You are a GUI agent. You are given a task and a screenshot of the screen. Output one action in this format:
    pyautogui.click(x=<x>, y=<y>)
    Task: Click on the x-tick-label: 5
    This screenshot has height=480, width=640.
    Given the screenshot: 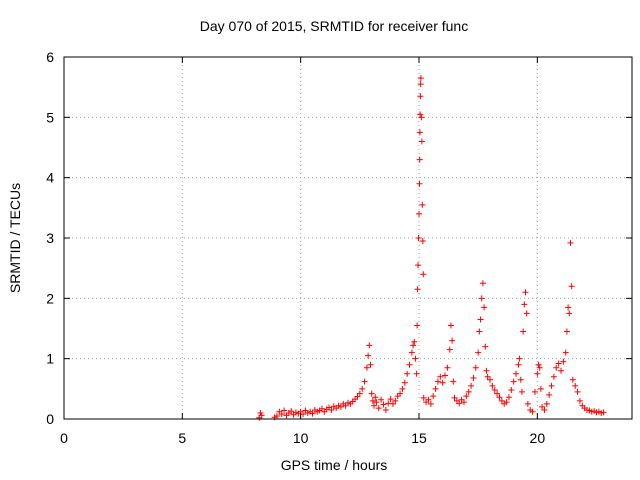 What is the action you would take?
    pyautogui.click(x=182, y=438)
    